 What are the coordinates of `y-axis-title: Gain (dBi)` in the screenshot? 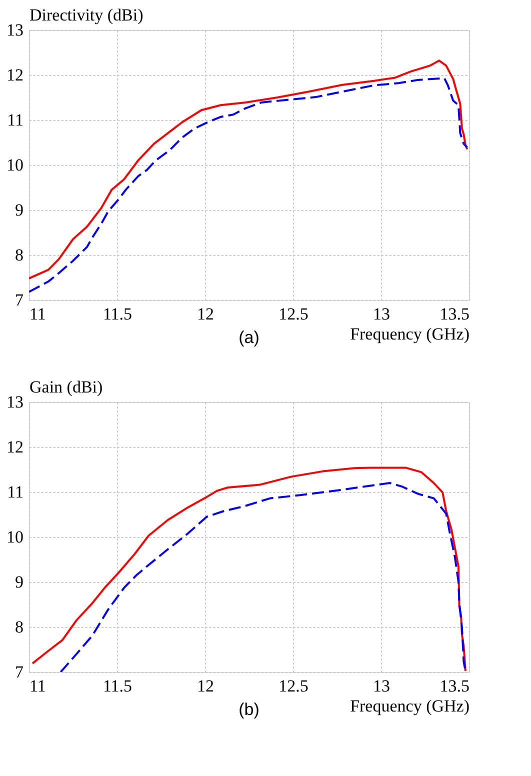 It's located at (66, 387).